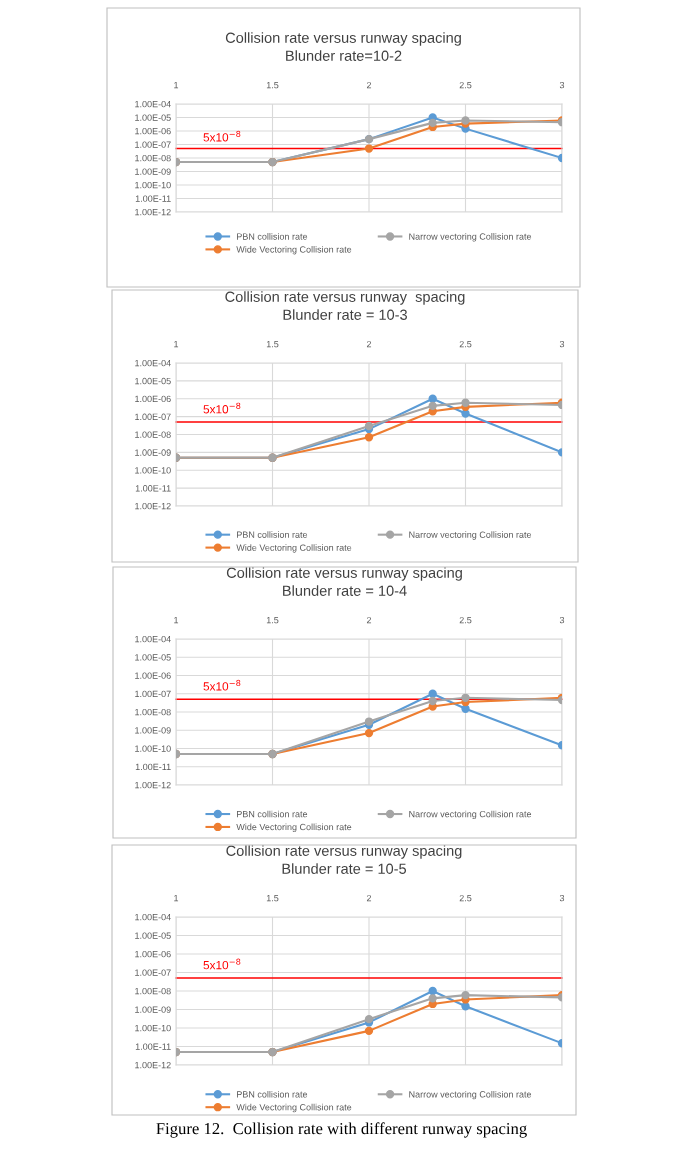  Describe the element at coordinates (345, 590) in the screenshot. I see `chart-subtitle: Blunder rate = 10-4` at that location.